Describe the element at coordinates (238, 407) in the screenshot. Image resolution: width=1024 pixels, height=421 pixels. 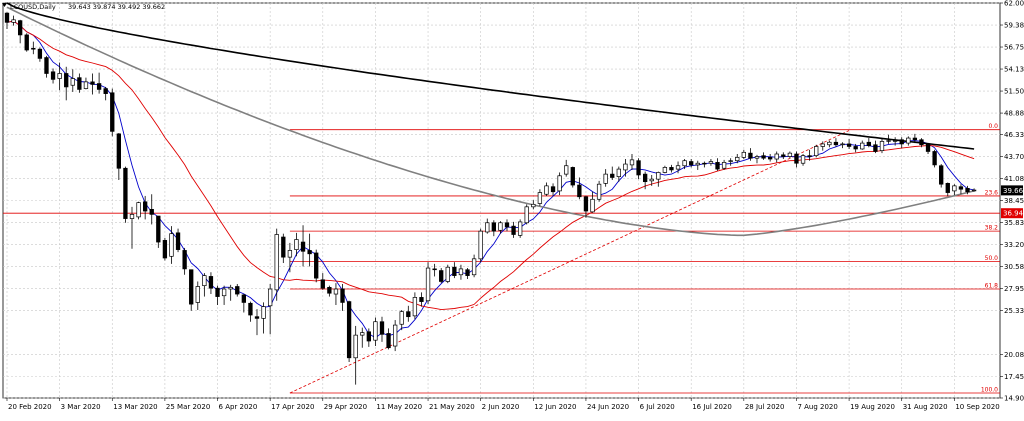
I see `x-tick-label: 6 Apr 2020` at that location.